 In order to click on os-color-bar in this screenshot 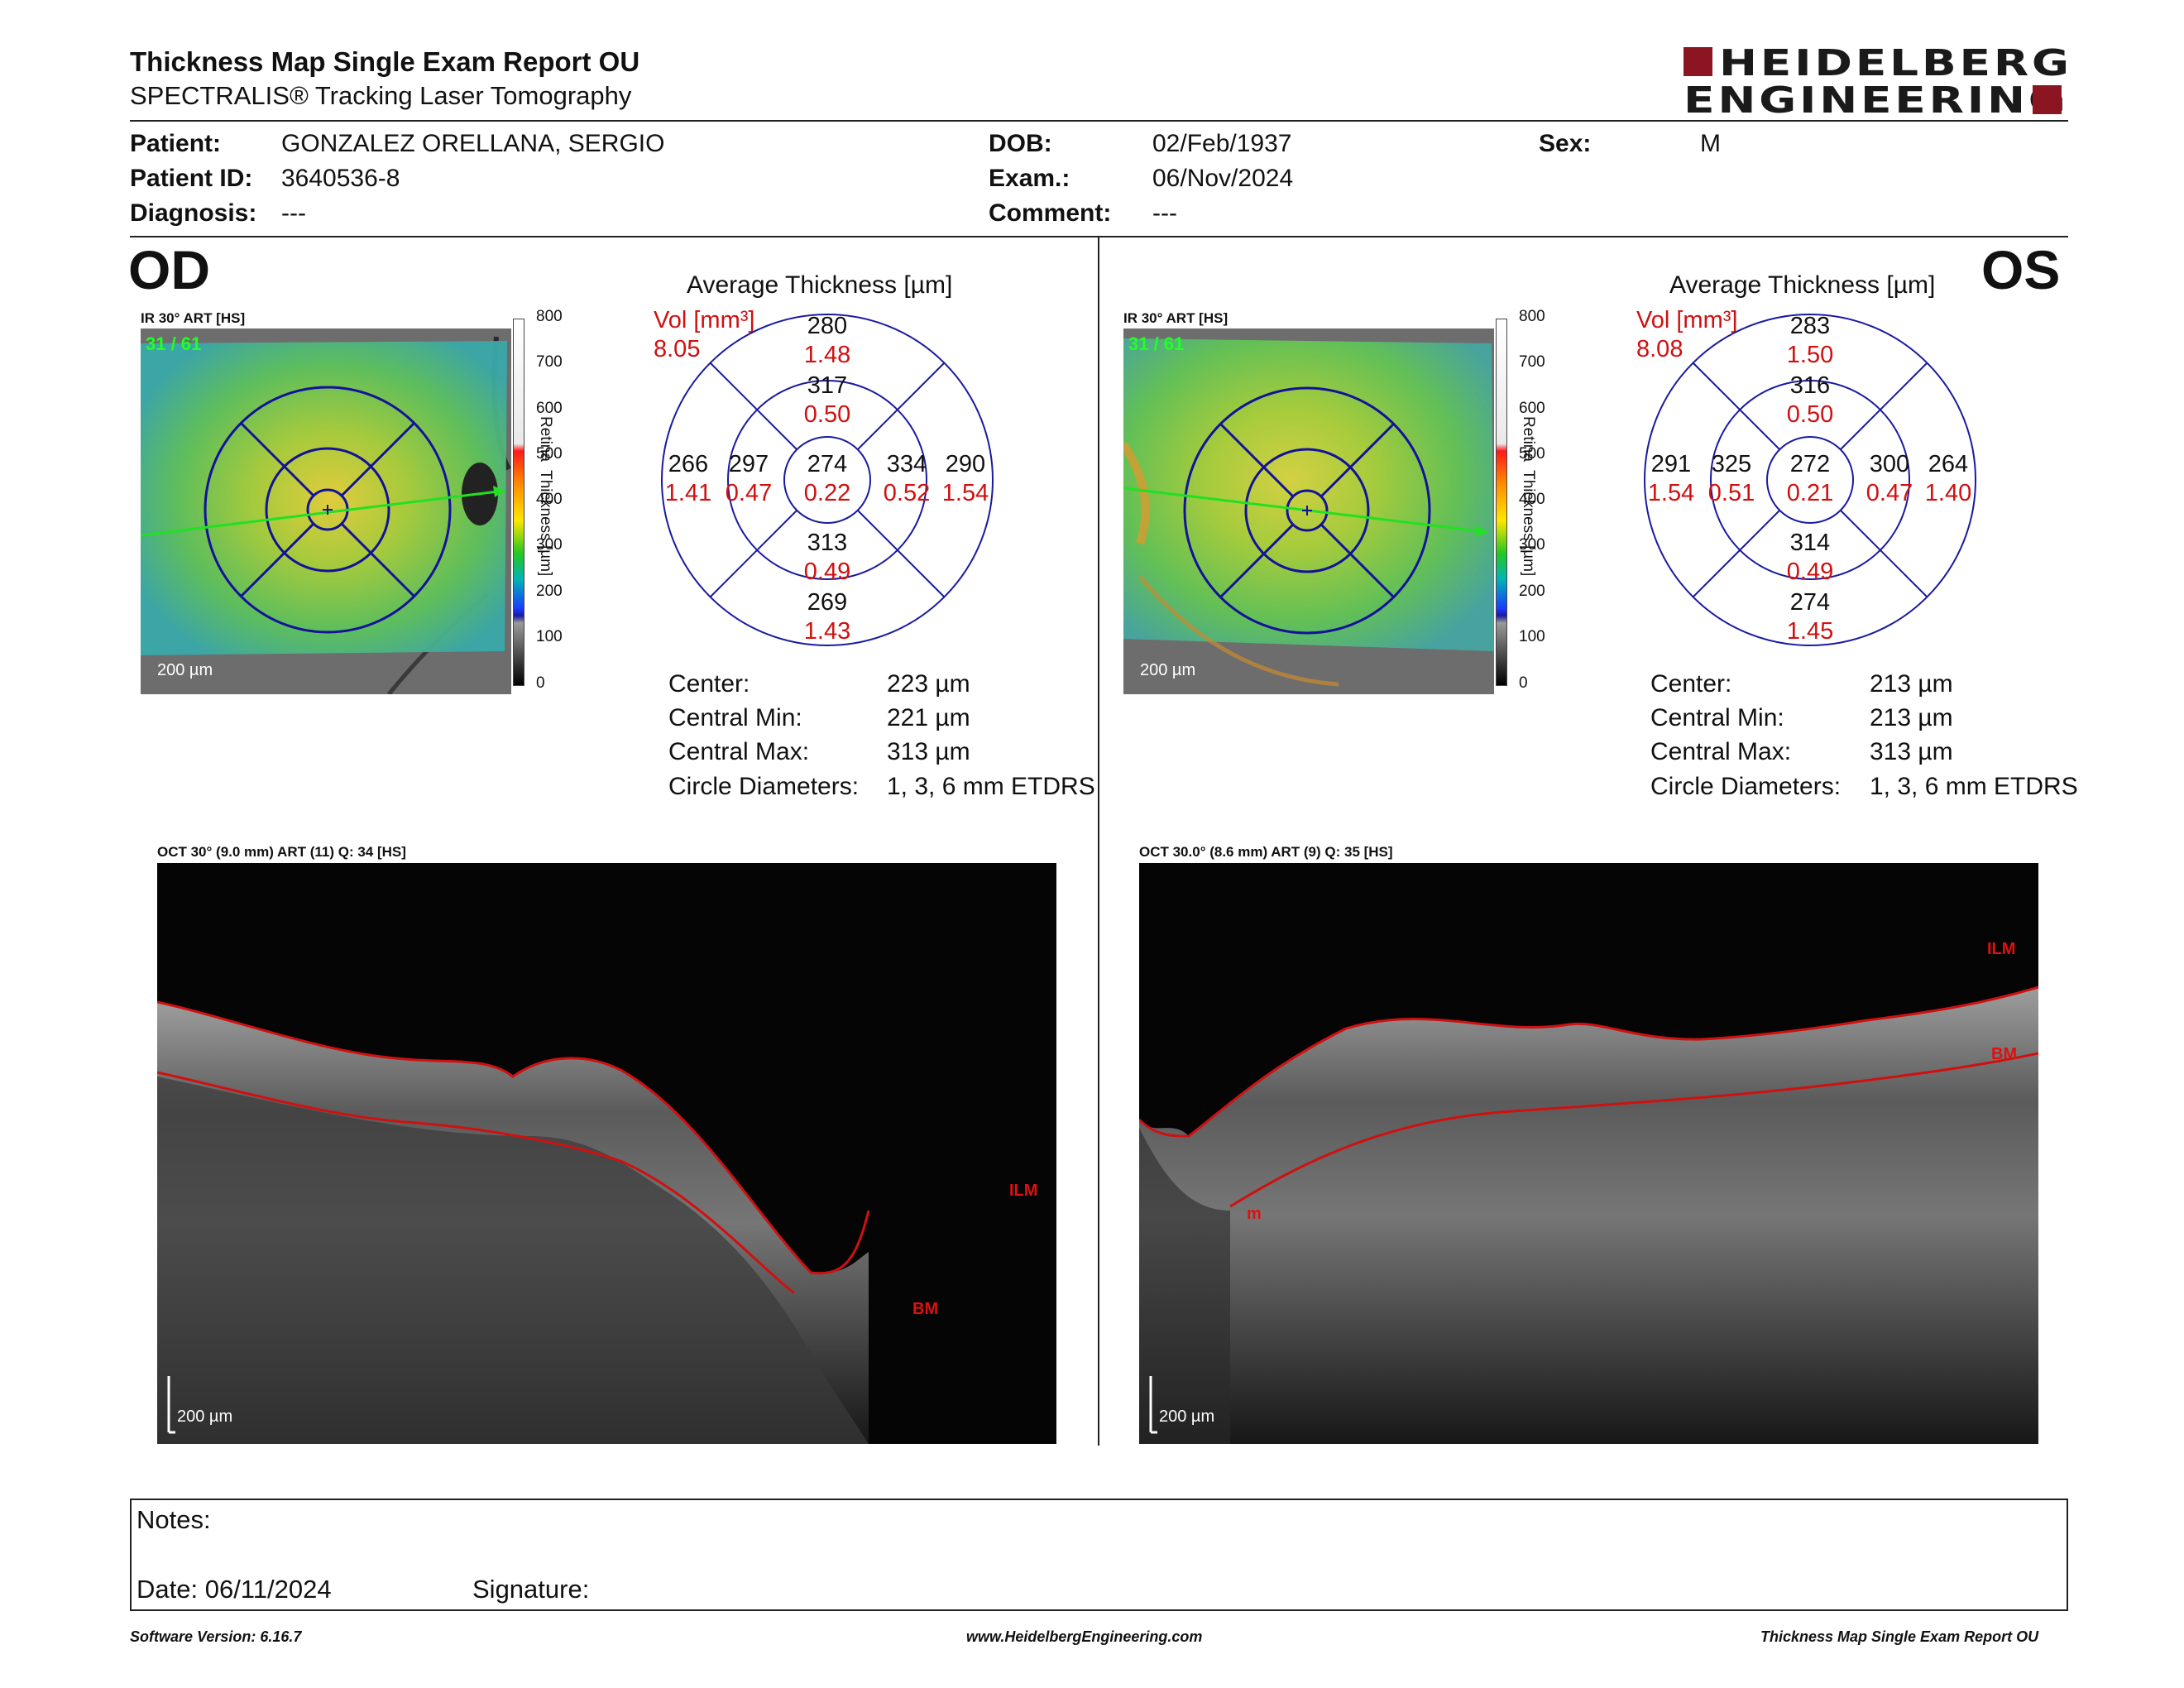, I will do `click(1501, 502)`.